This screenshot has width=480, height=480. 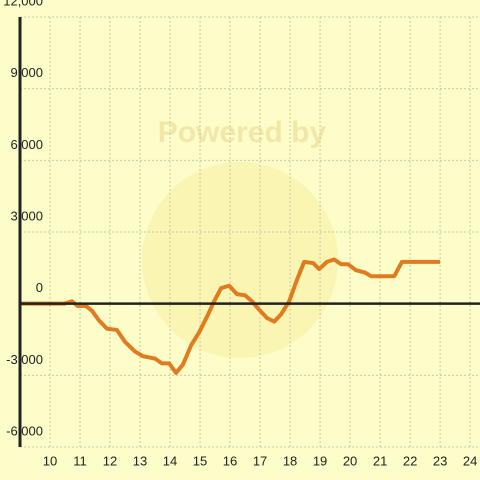 I want to click on x-tick-label: 16, so click(x=230, y=460).